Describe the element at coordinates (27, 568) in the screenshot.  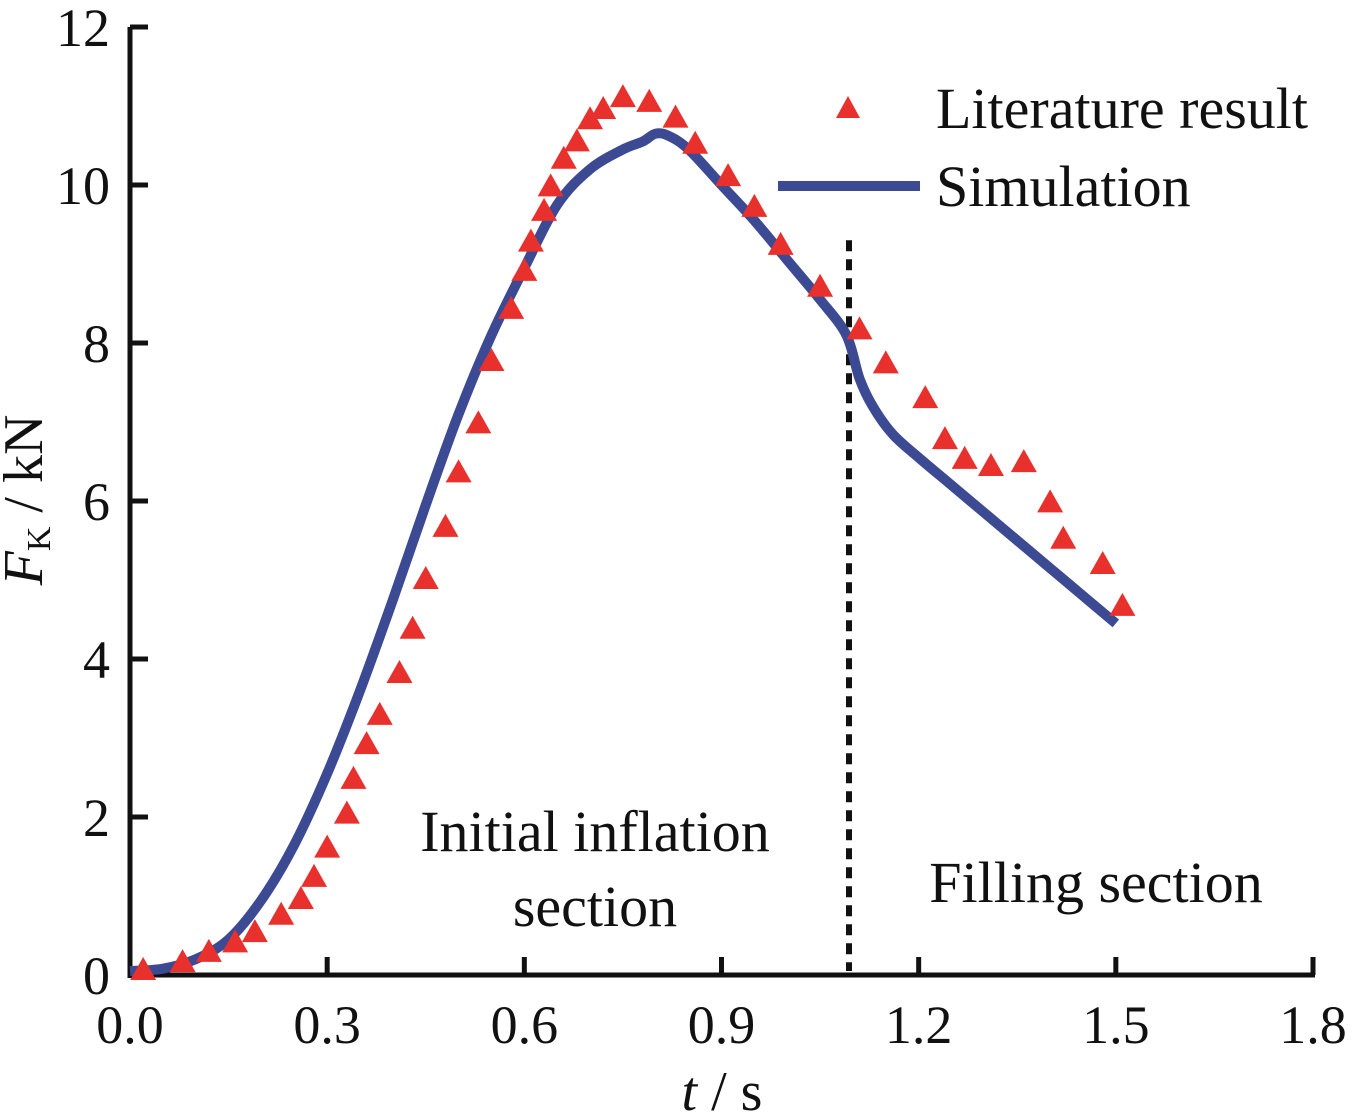
I see `y-label-var: F` at that location.